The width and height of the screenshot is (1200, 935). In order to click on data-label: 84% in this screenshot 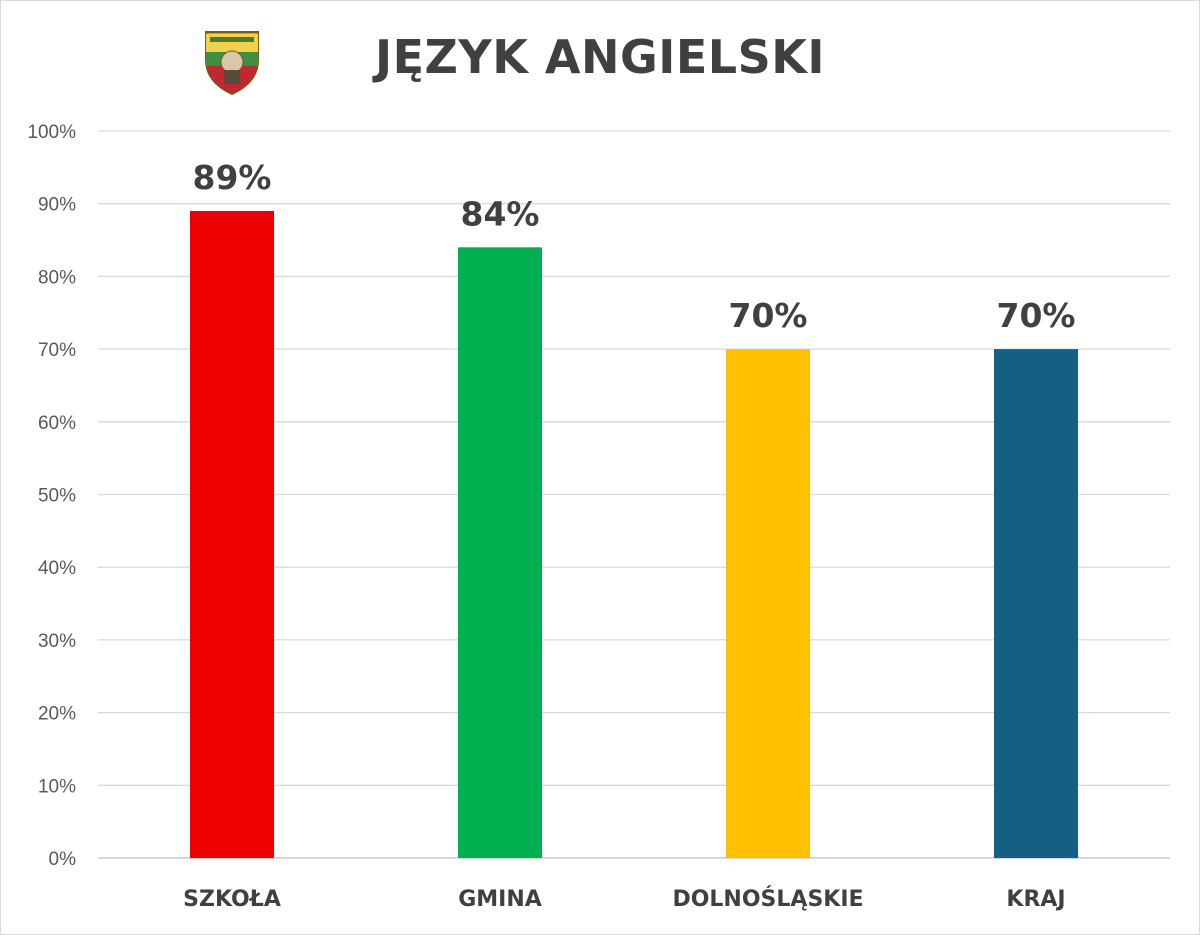, I will do `click(500, 213)`.